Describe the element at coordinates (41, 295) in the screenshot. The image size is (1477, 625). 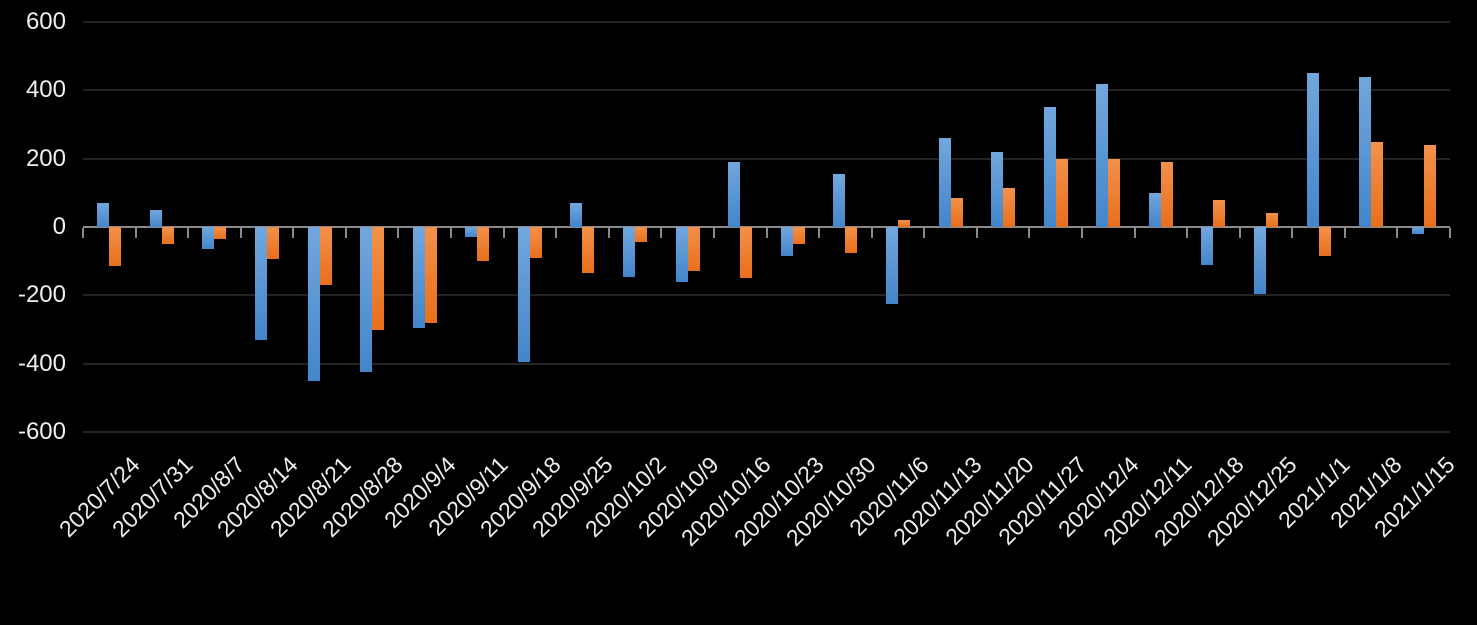
I see `y-axis-tick-label: -200` at that location.